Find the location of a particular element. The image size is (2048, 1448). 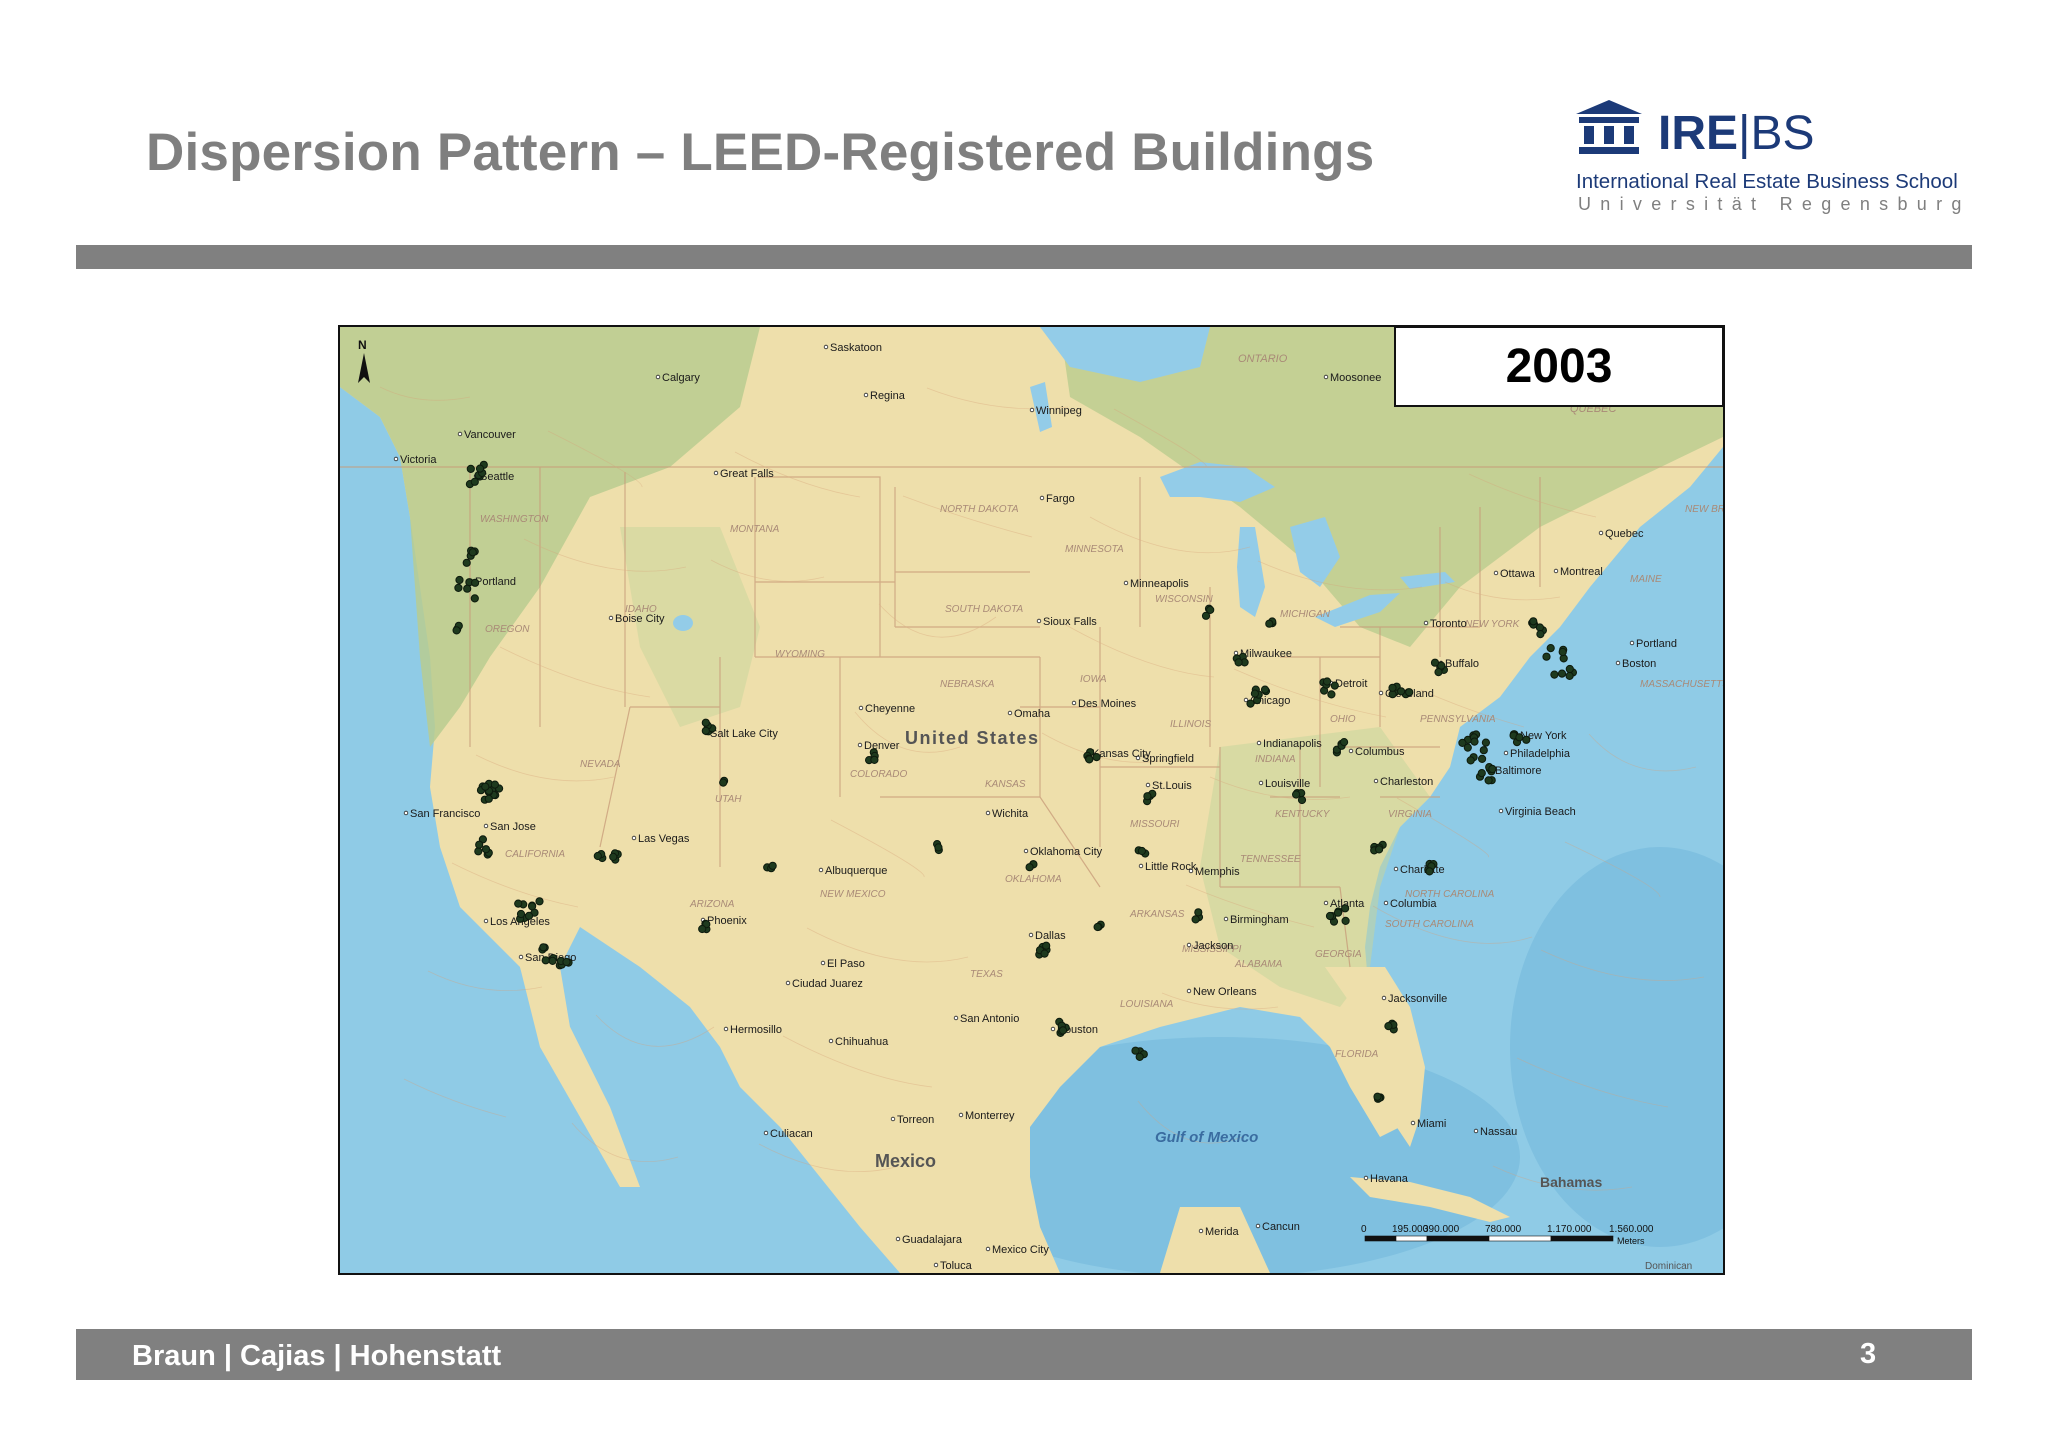

state-label: MINNESOTA is located at coordinates (1094, 549).